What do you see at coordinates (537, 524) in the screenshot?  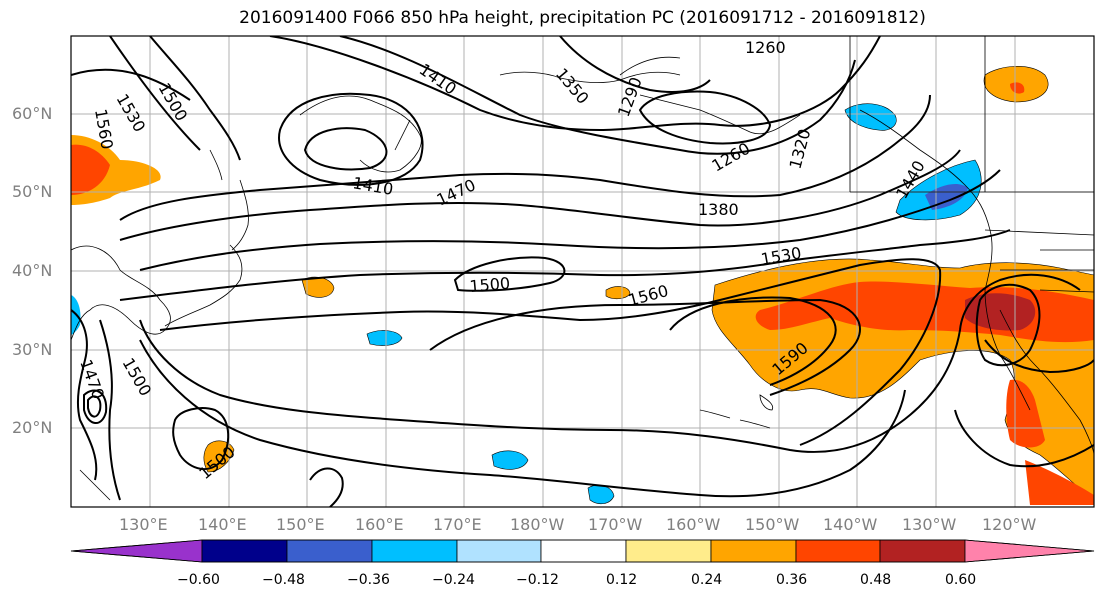 I see `lon-label: 180°W` at bounding box center [537, 524].